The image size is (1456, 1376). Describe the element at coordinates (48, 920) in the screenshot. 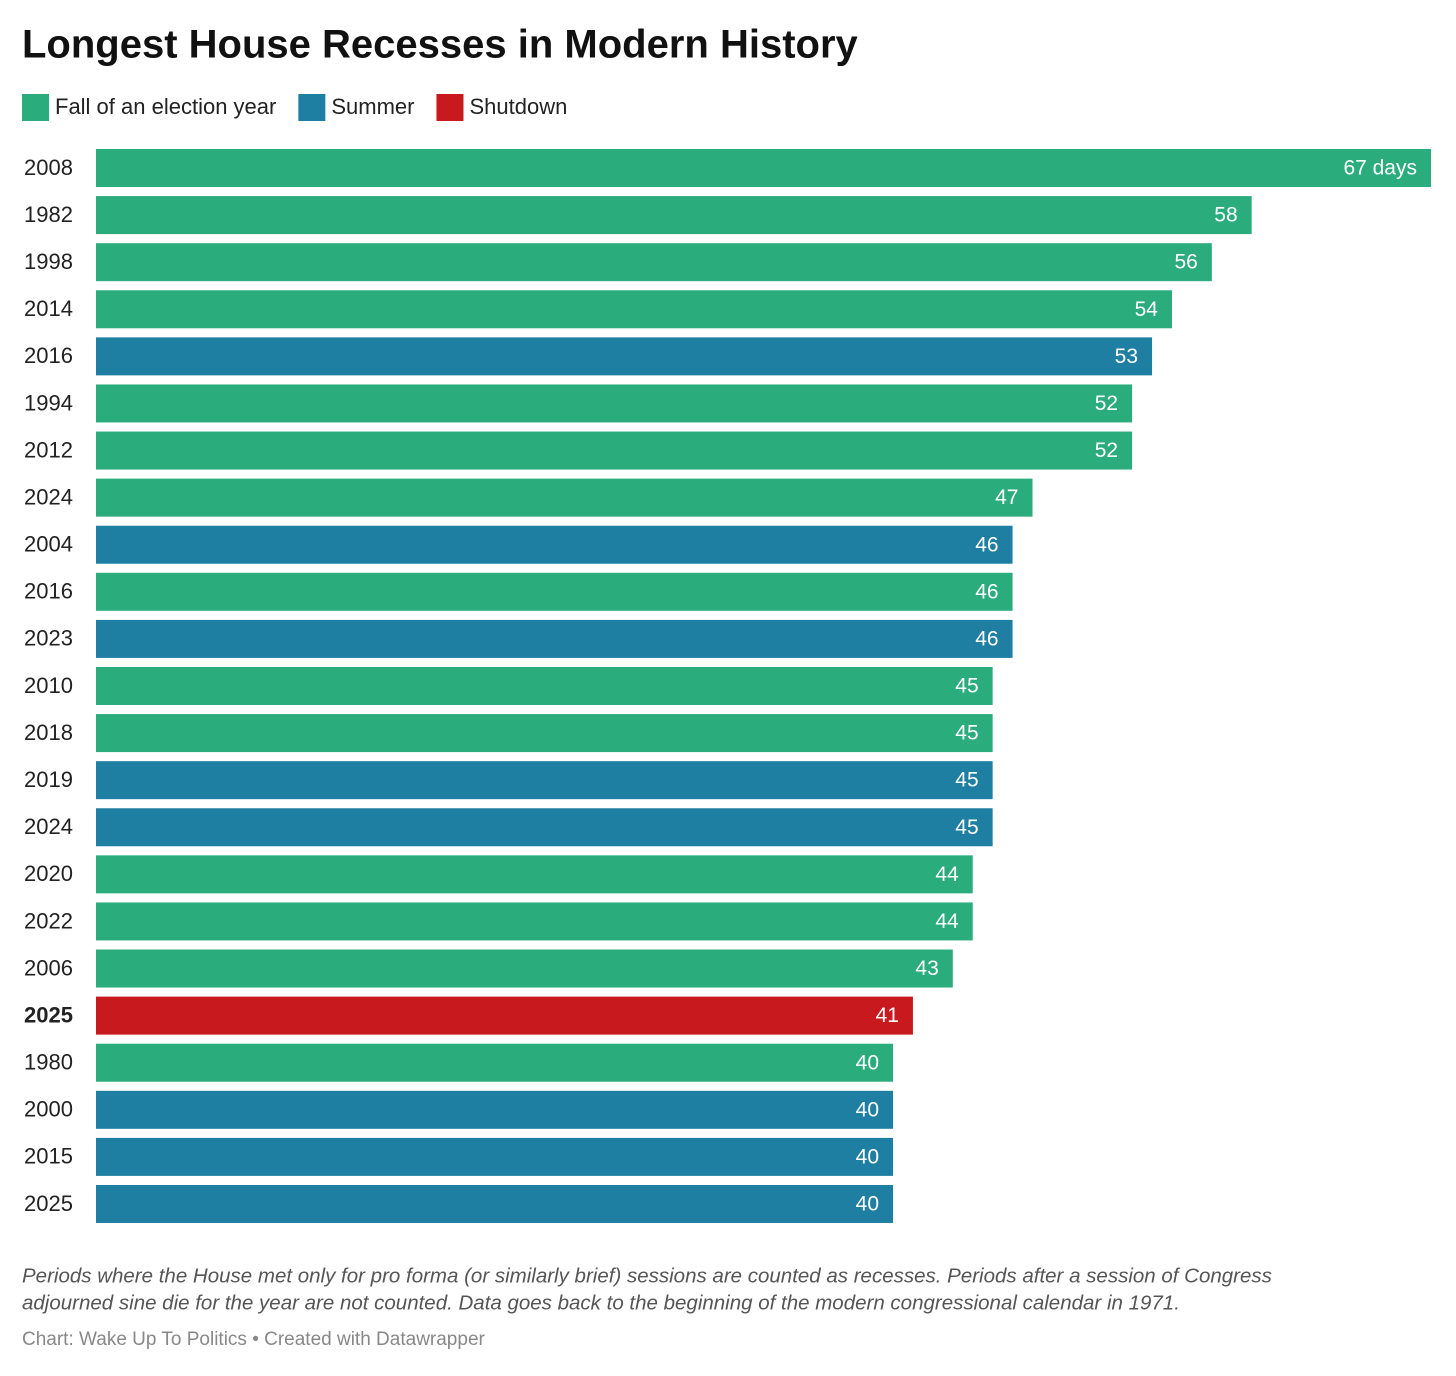

I see `category-label: 2022` at that location.